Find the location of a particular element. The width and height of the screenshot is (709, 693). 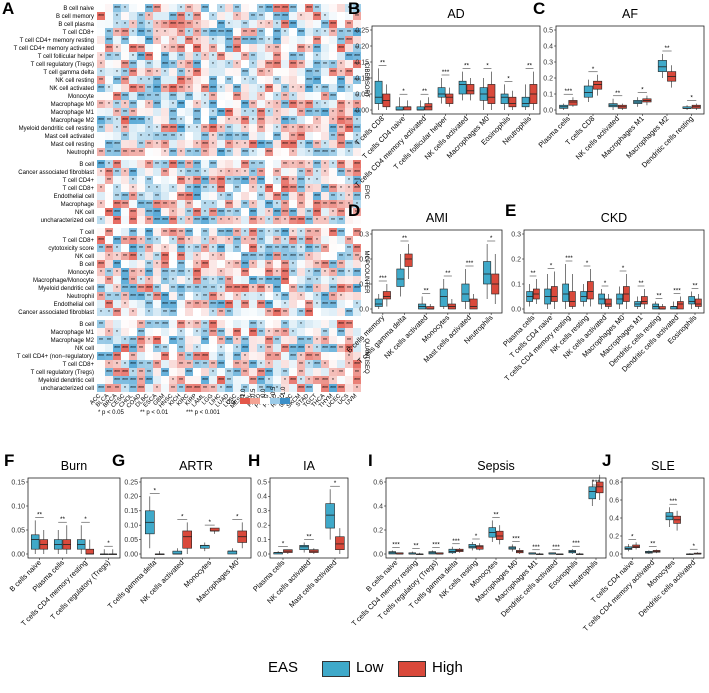

heatmap-row-label: Monocyte is located at coordinates (81, 273).